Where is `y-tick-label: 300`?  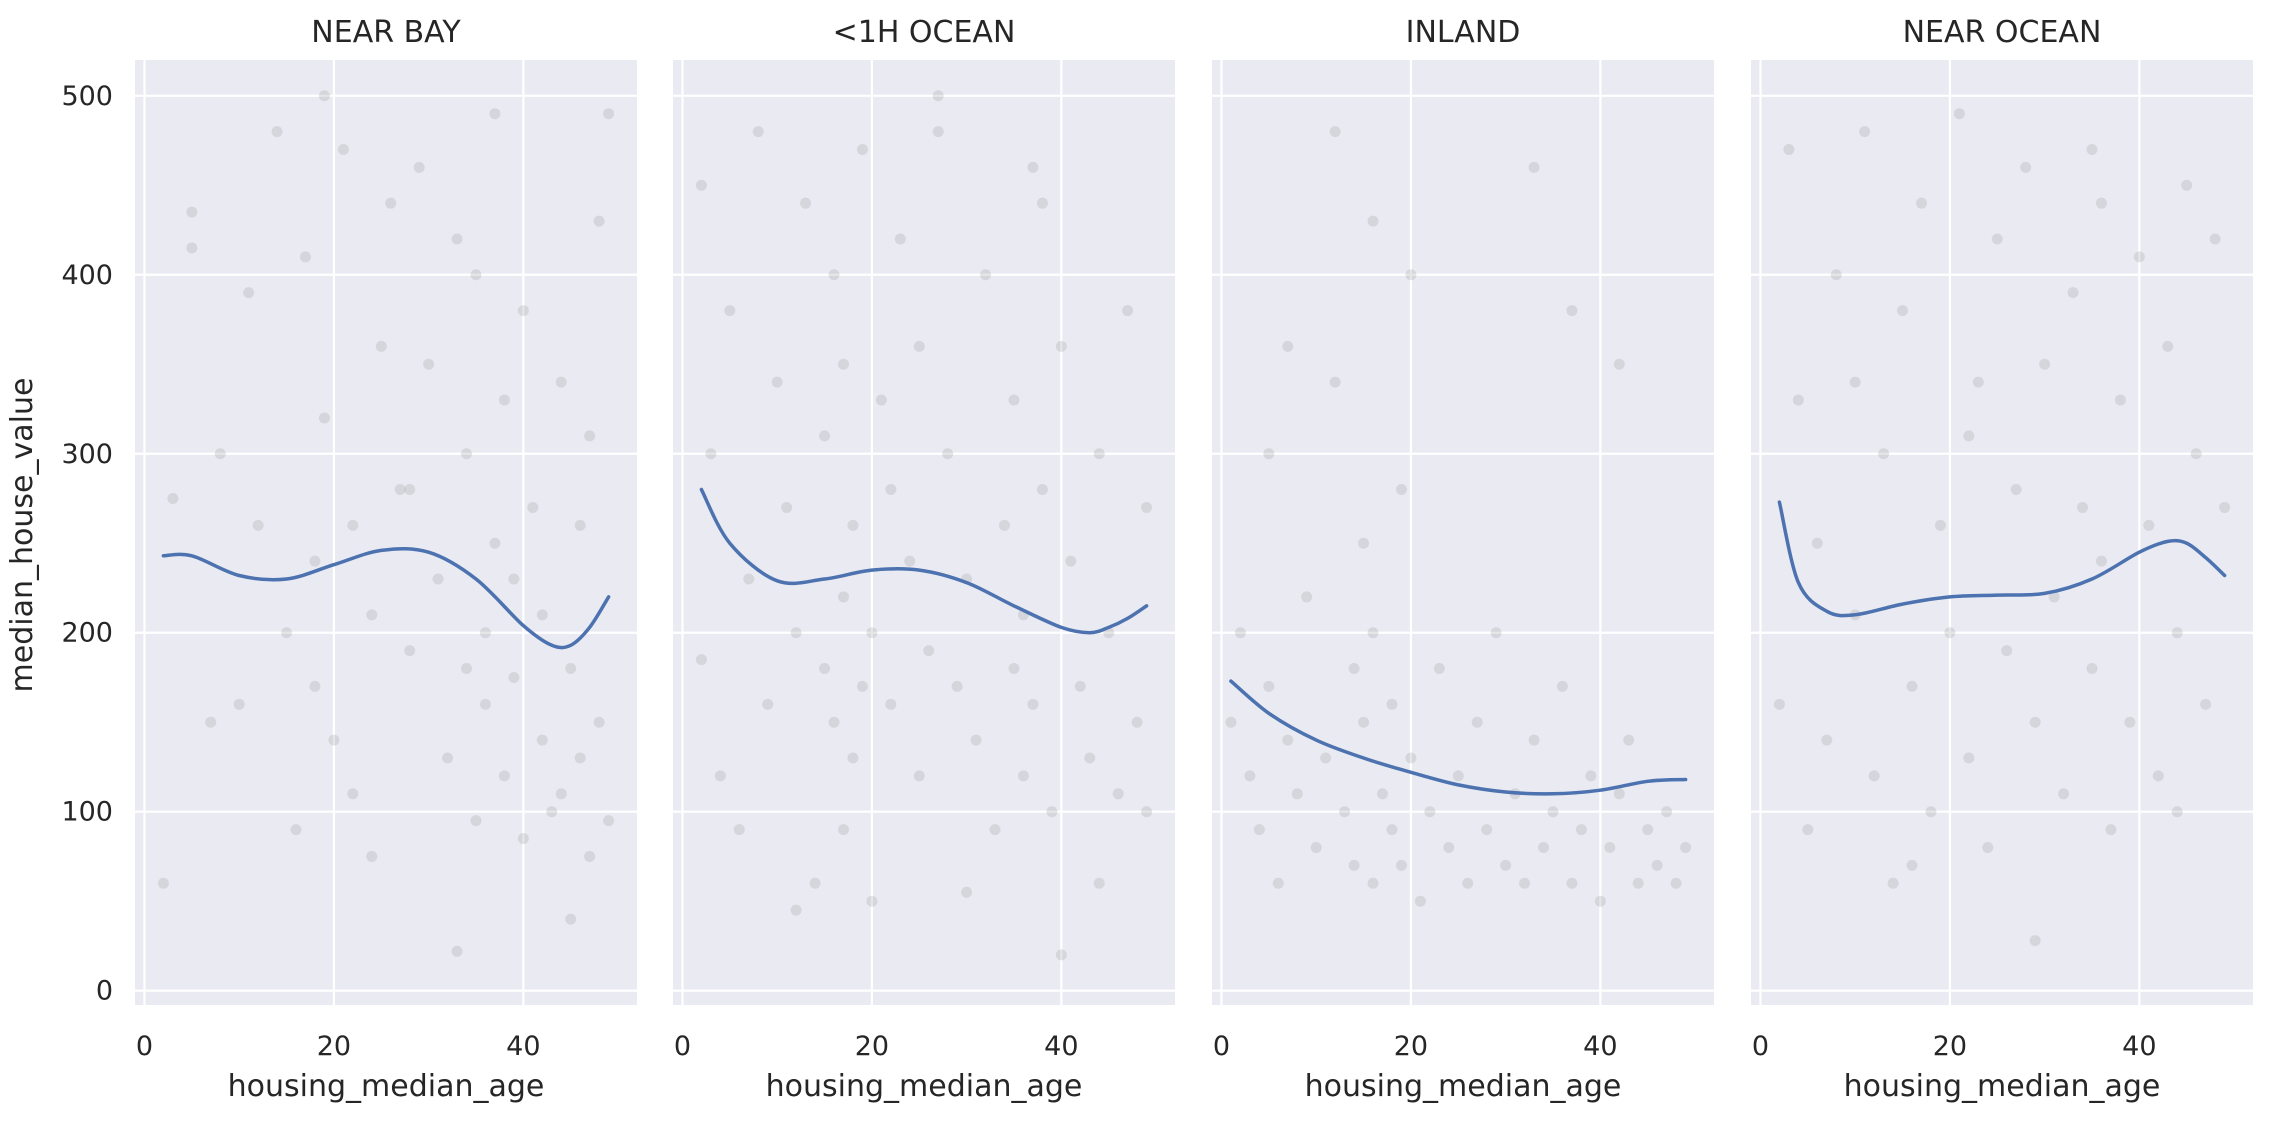
y-tick-label: 300 is located at coordinates (87, 454).